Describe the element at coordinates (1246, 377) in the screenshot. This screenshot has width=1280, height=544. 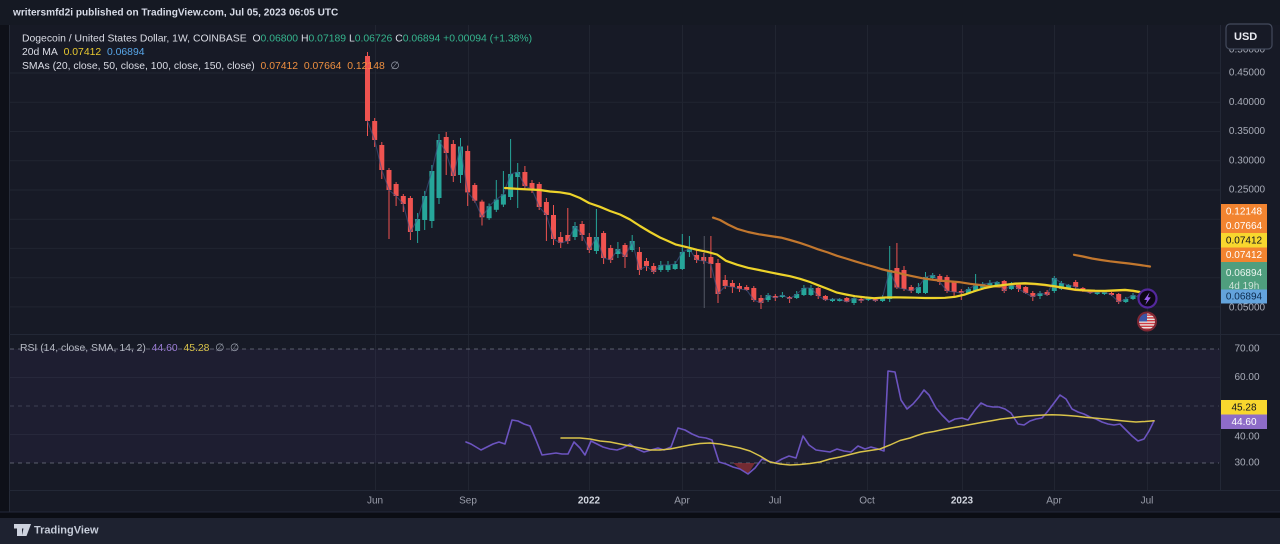
I see `svg-text: 60.00` at that location.